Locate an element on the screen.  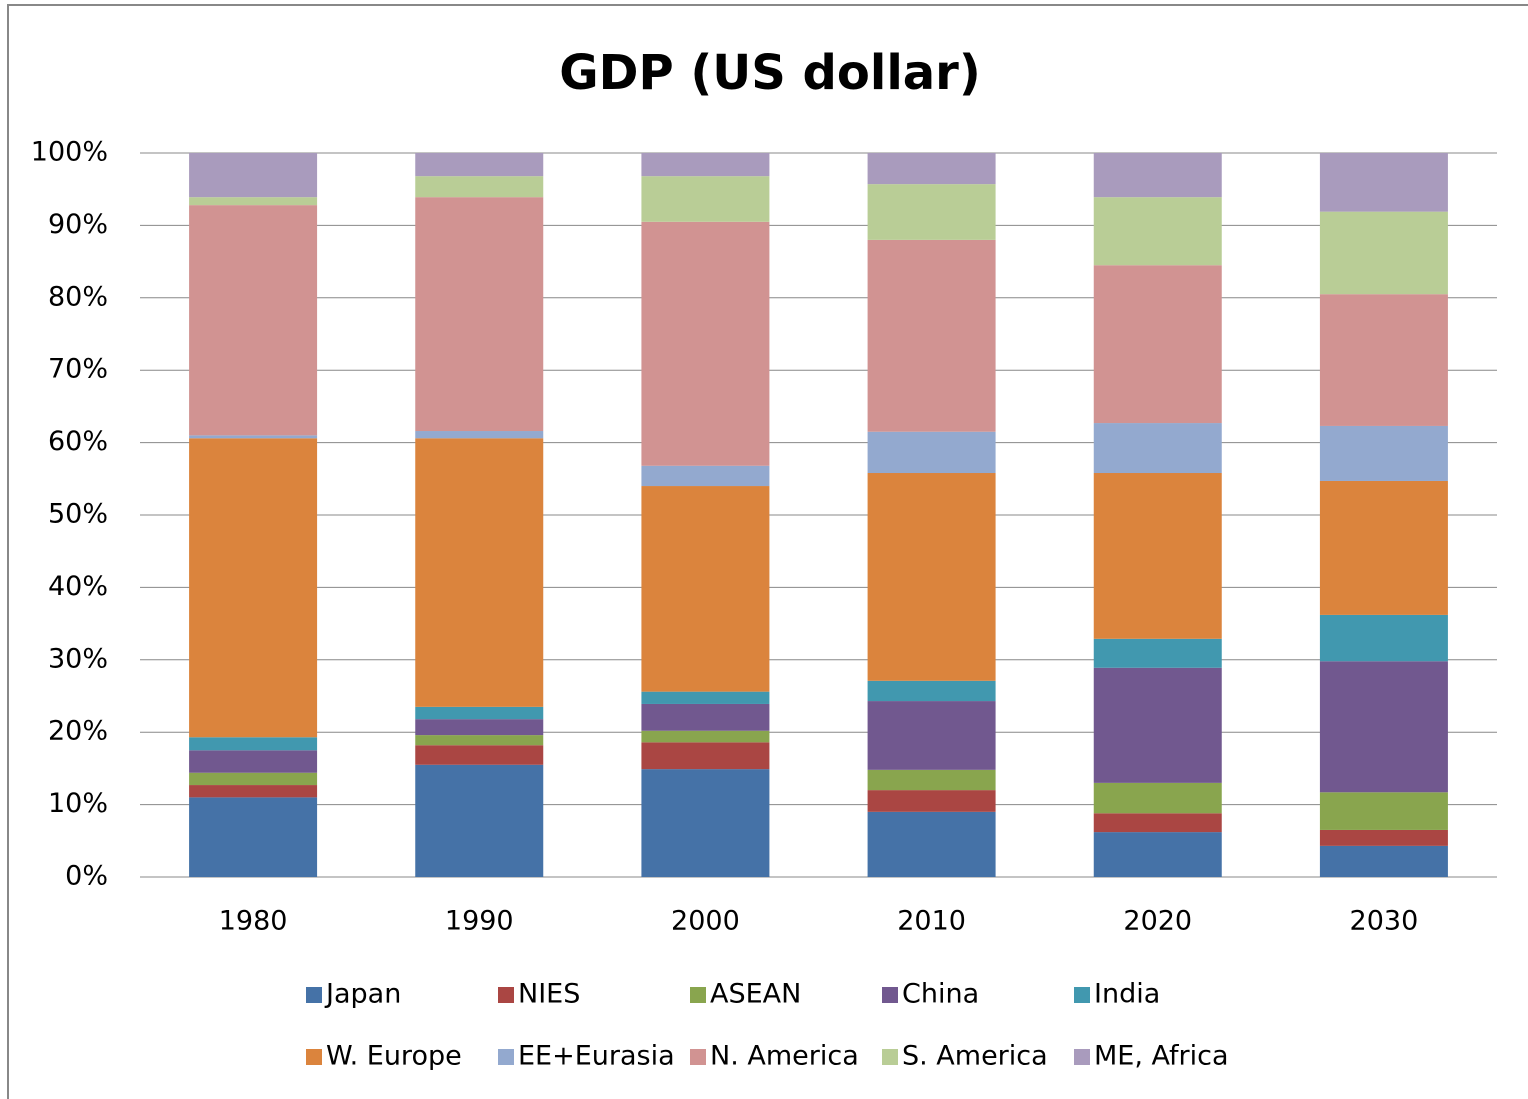
legend-label: S. America is located at coordinates (975, 1056).